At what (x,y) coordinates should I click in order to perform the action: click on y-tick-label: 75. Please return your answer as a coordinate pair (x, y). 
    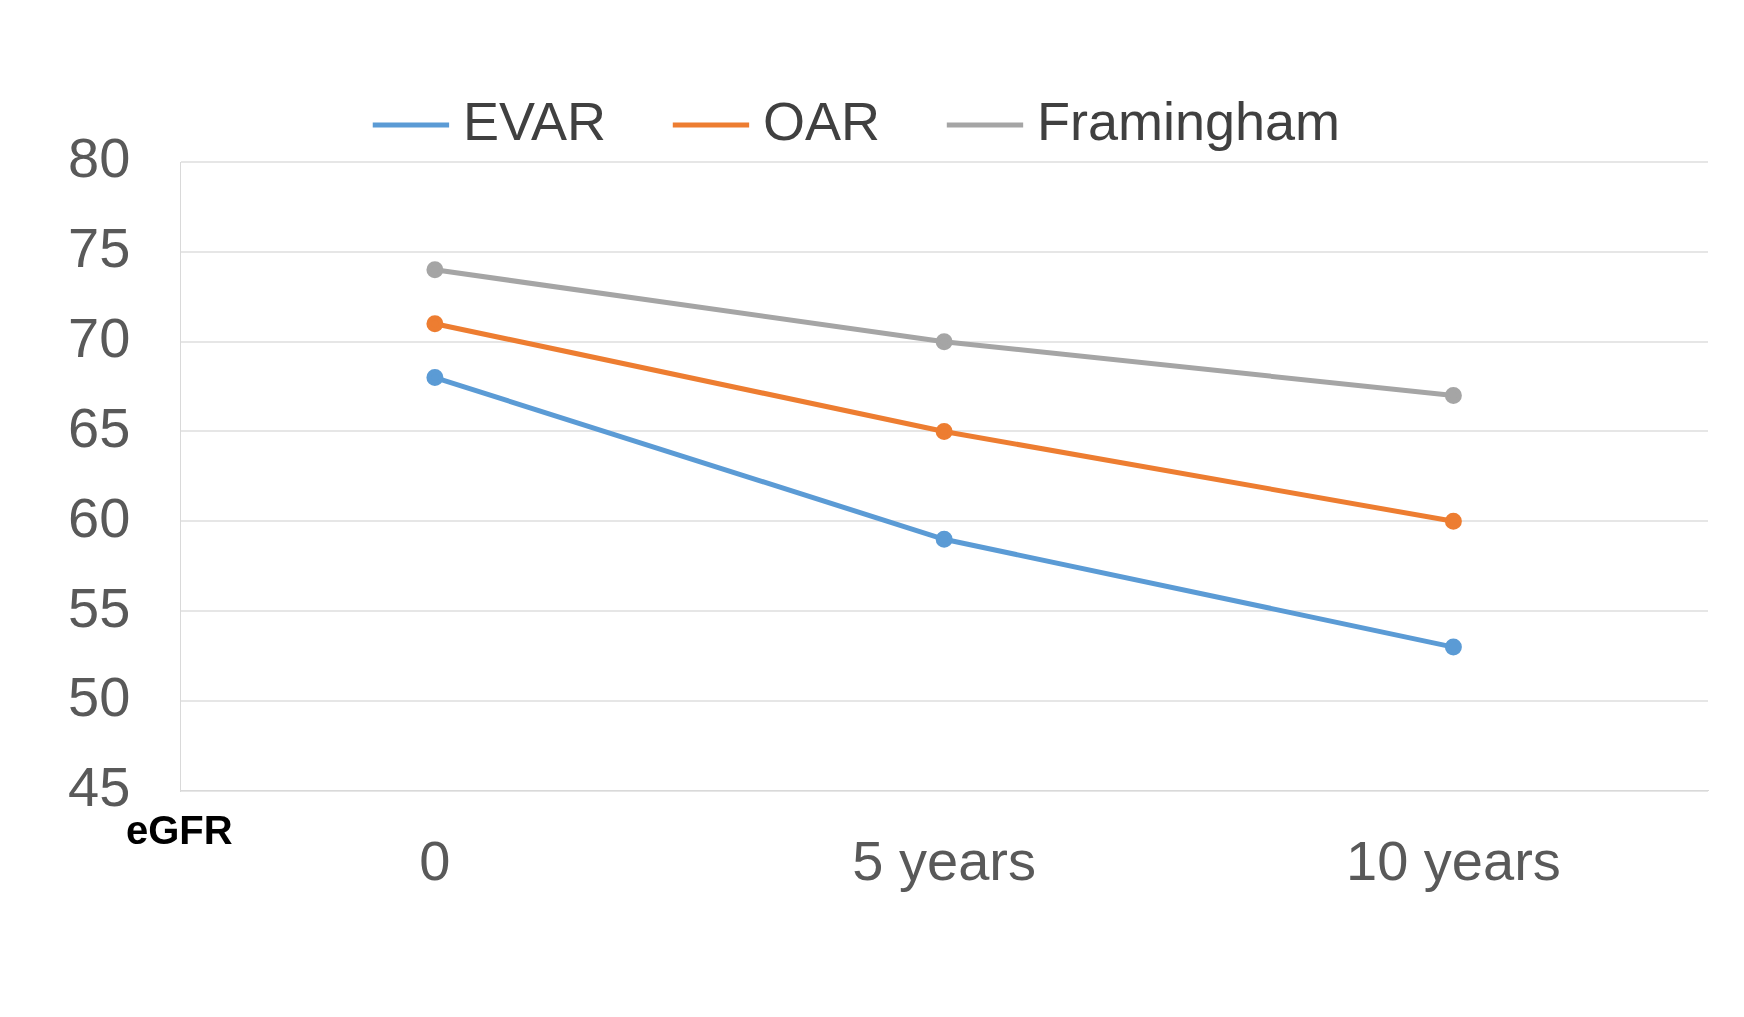
    Looking at the image, I should click on (99, 248).